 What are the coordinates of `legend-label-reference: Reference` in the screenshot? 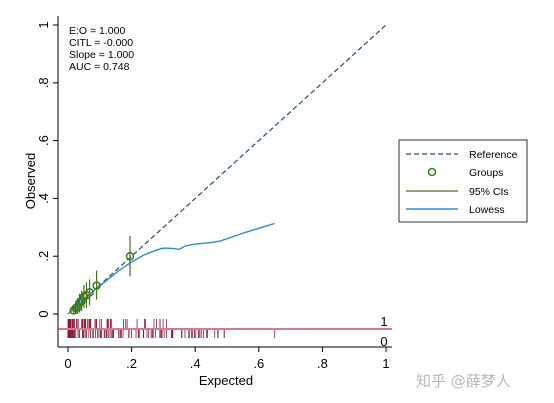 It's located at (493, 155).